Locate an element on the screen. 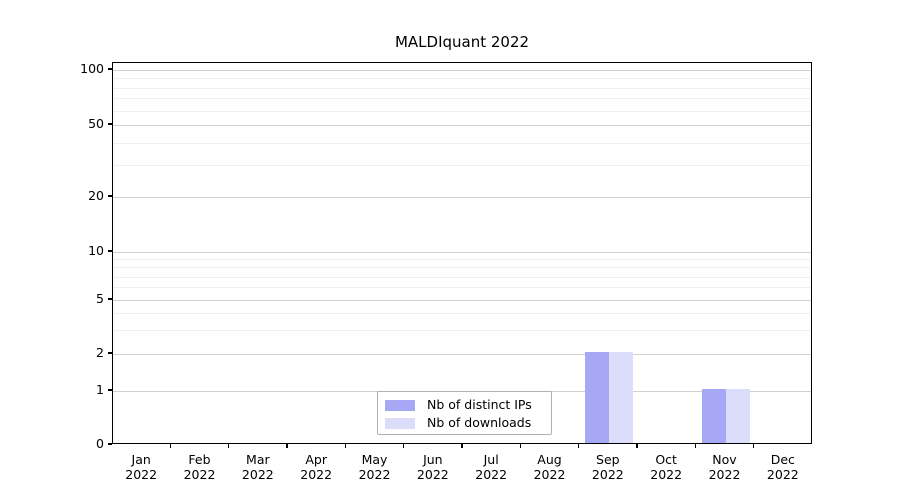 The width and height of the screenshot is (900, 500). x-tick-label: Oct 2022 is located at coordinates (666, 467).